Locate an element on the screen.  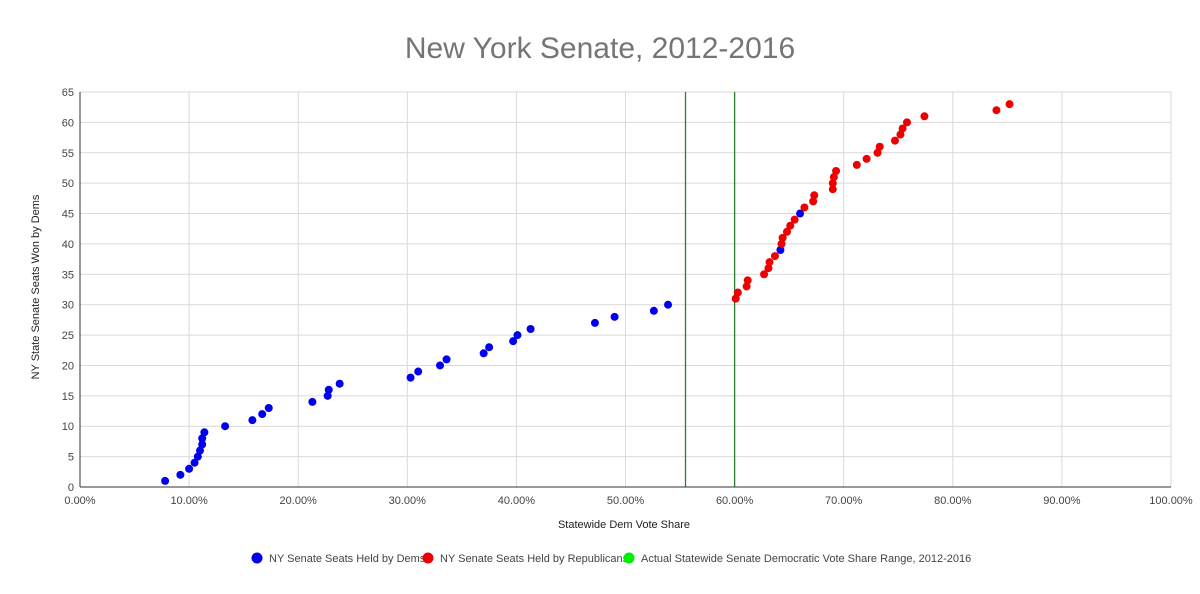
chart-title: New York Senate, 2012-2016 is located at coordinates (600, 48).